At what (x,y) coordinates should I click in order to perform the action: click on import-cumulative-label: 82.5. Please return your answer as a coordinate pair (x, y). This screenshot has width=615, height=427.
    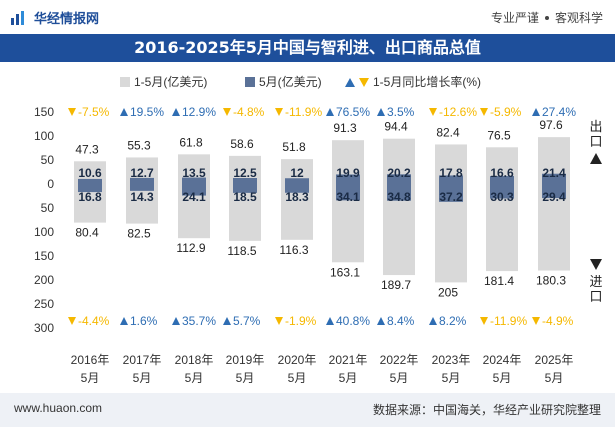
    Looking at the image, I should click on (139, 234).